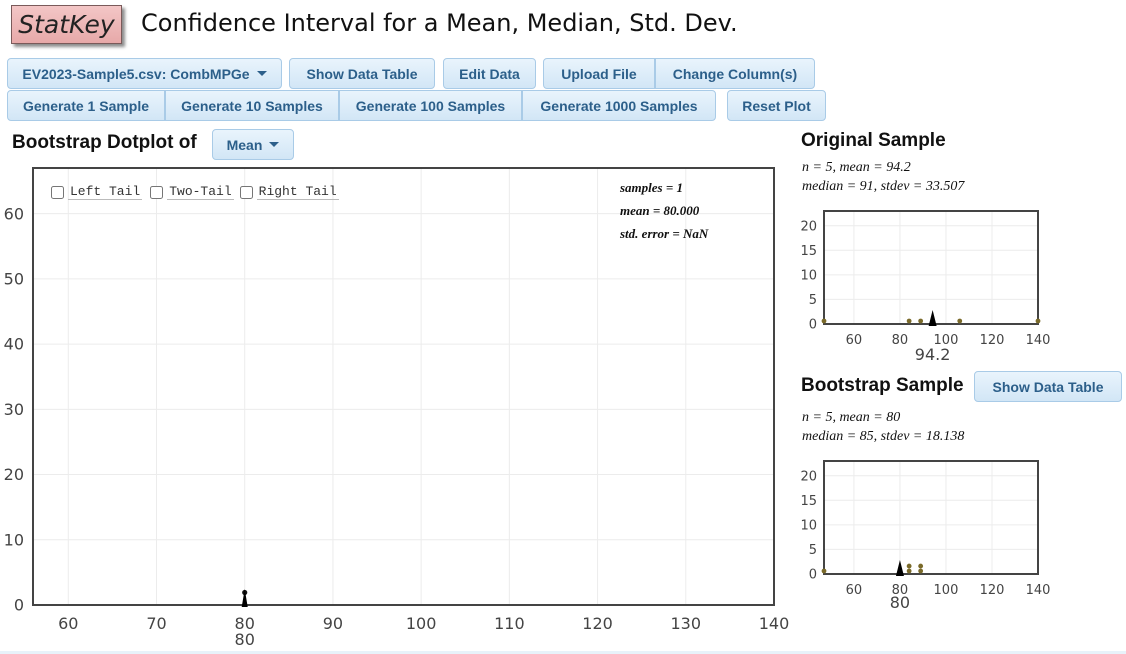 This screenshot has height=654, width=1126. Describe the element at coordinates (297, 192) in the screenshot. I see `right-tail-label: Right Tail` at that location.